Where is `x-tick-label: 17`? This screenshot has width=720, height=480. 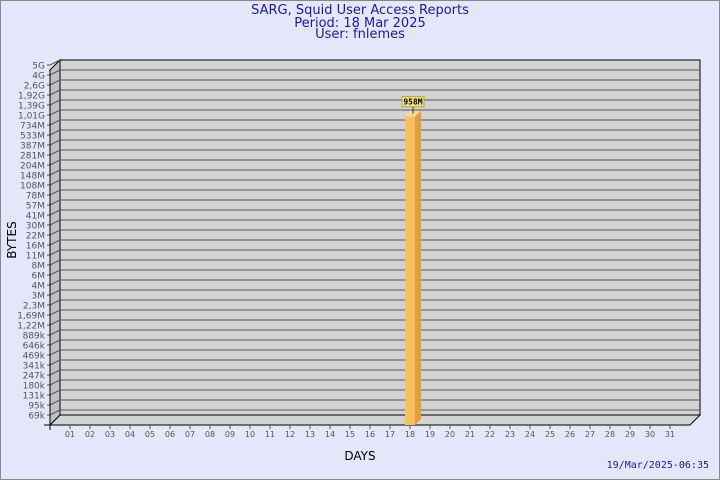
x-tick-label: 17 is located at coordinates (390, 434).